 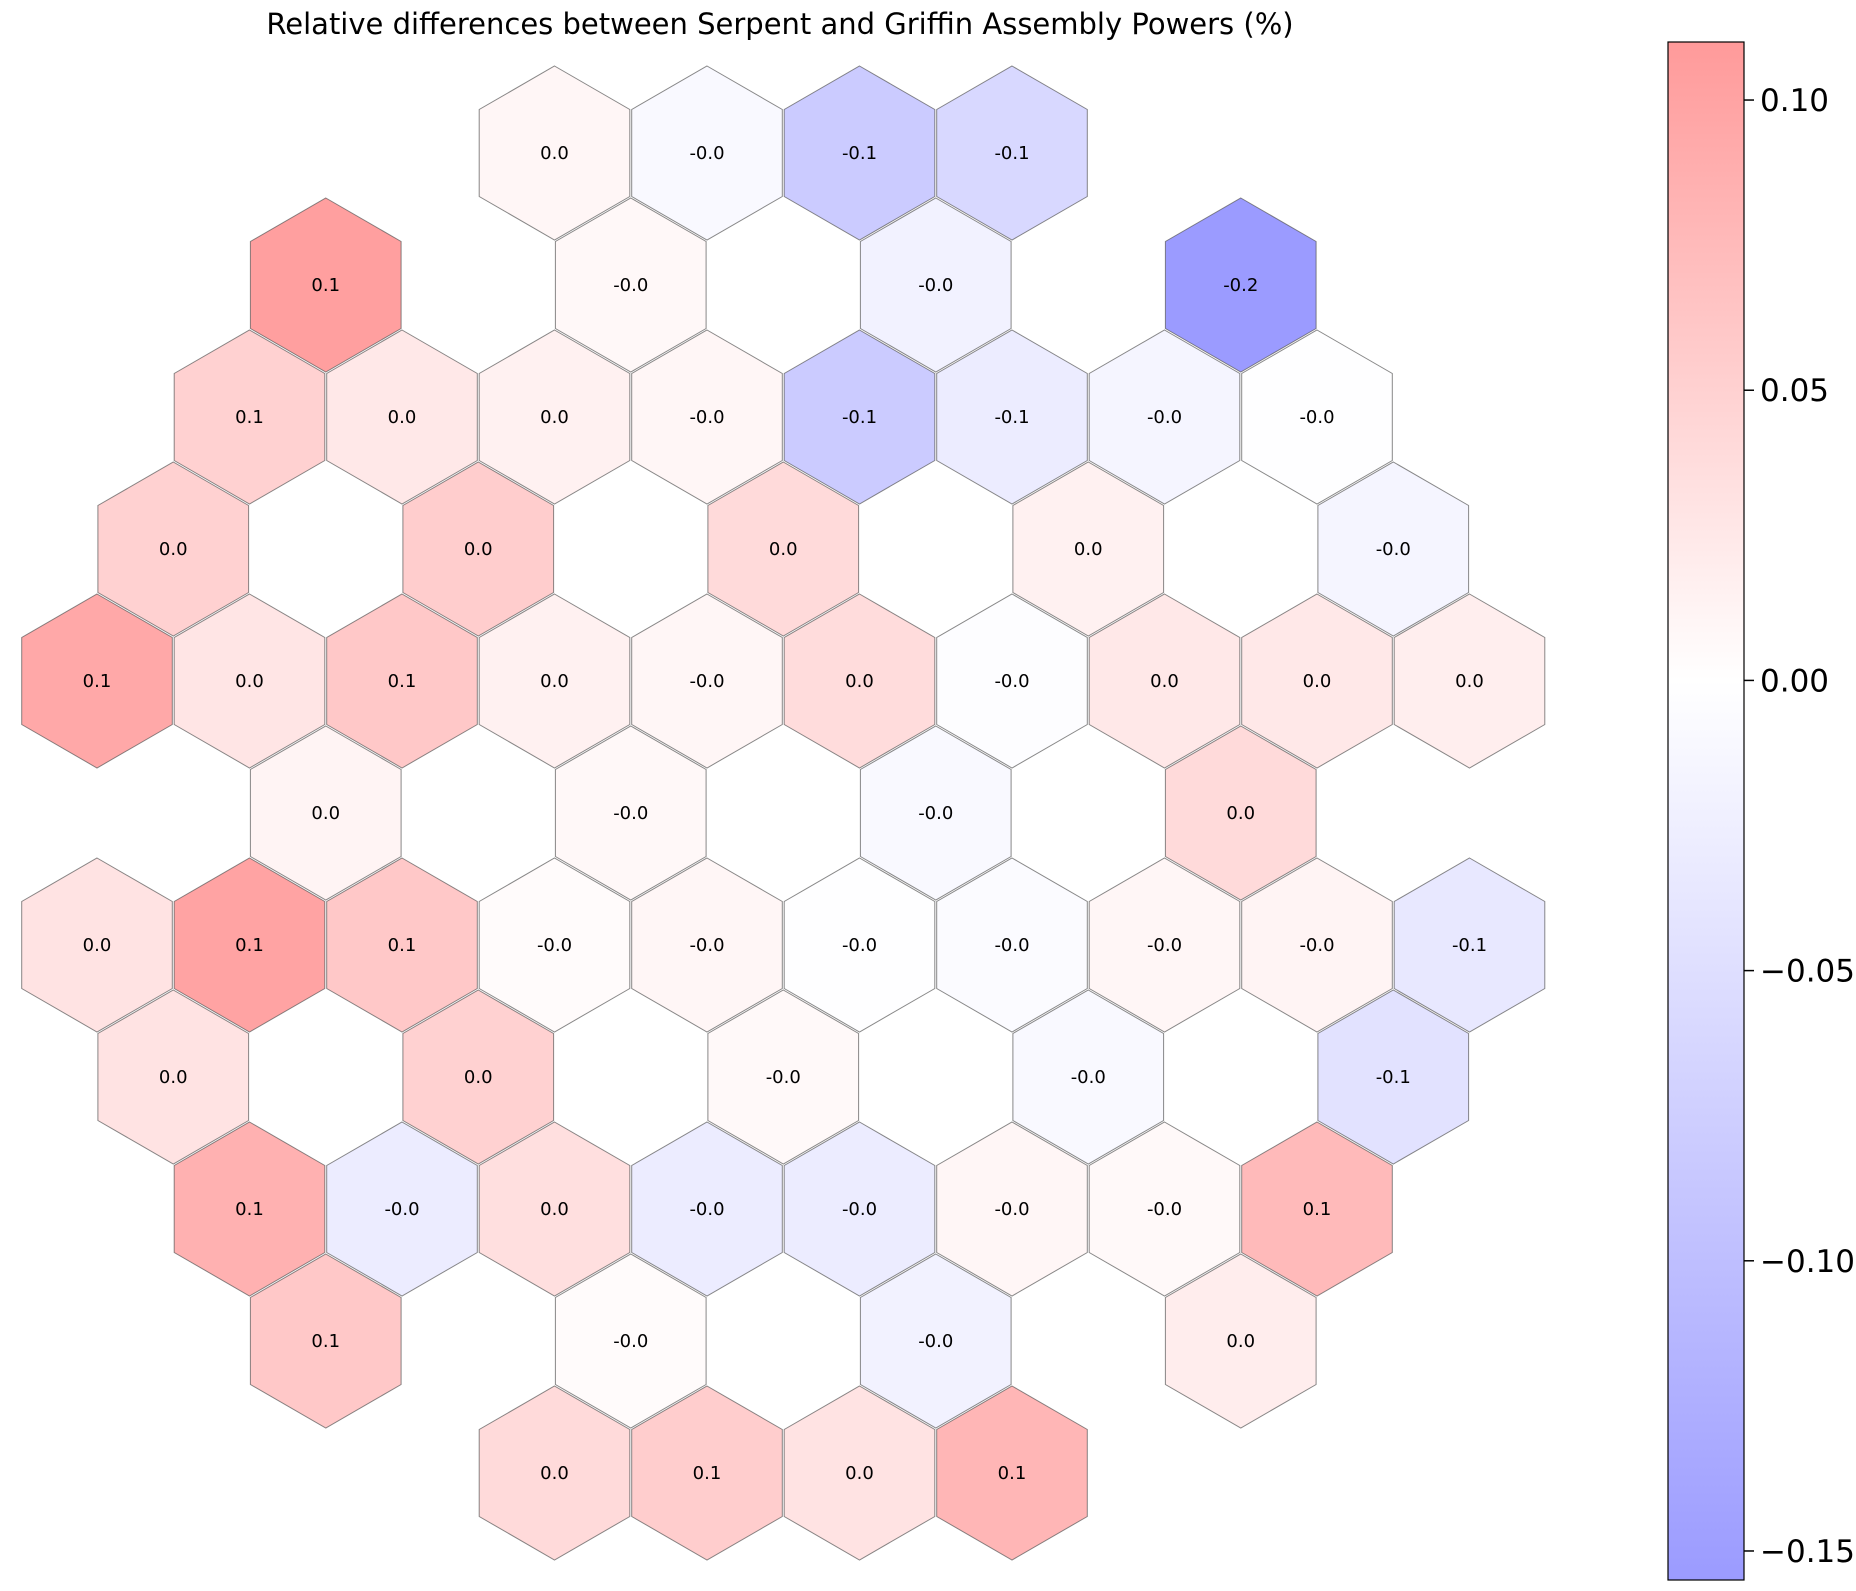 I want to click on colorbar-tick-label: −0.10, so click(x=1807, y=1262).